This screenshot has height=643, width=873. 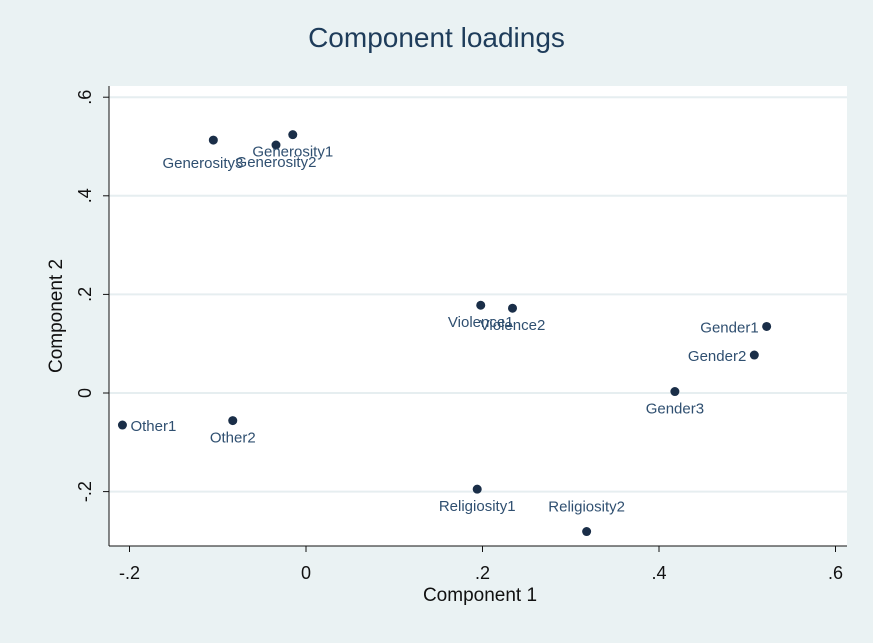 What do you see at coordinates (202, 163) in the screenshot?
I see `point-label: Generosity3` at bounding box center [202, 163].